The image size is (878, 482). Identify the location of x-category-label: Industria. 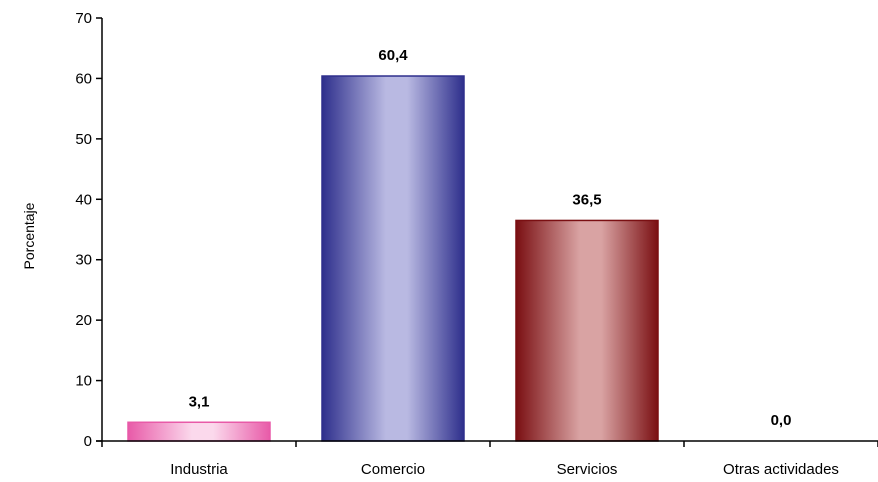
(199, 469).